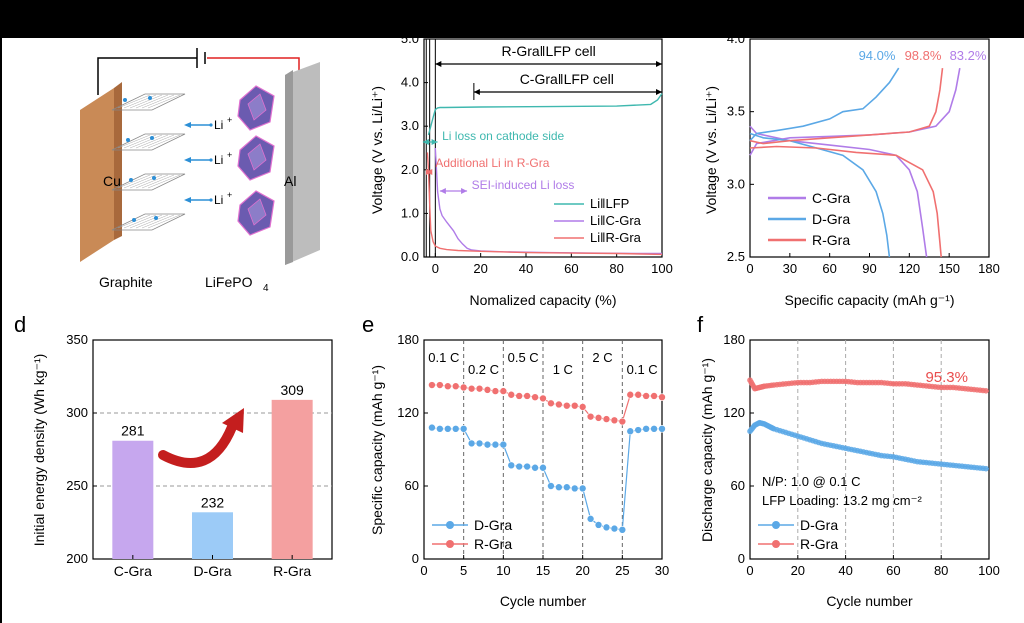  I want to click on chart-e-ytick-label: 120, so click(408, 412).